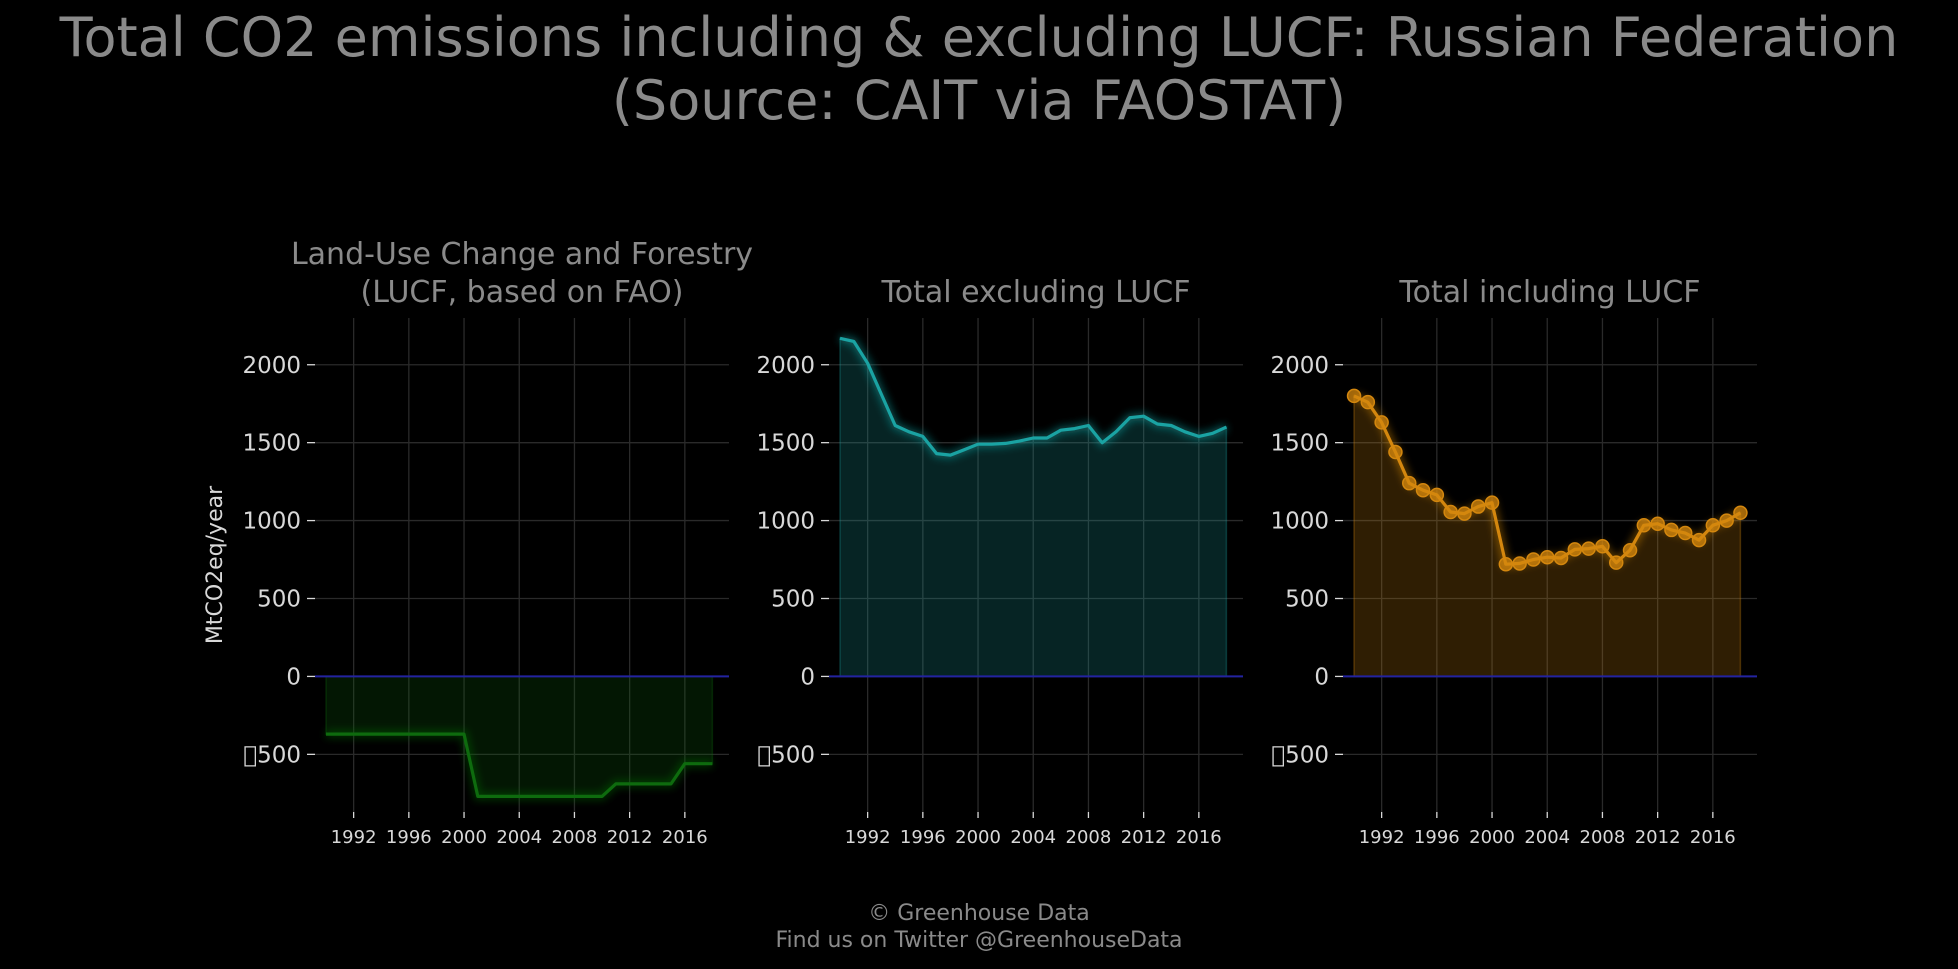  Describe the element at coordinates (215, 564) in the screenshot. I see `y-axis-label: MtCO2eq/year` at that location.